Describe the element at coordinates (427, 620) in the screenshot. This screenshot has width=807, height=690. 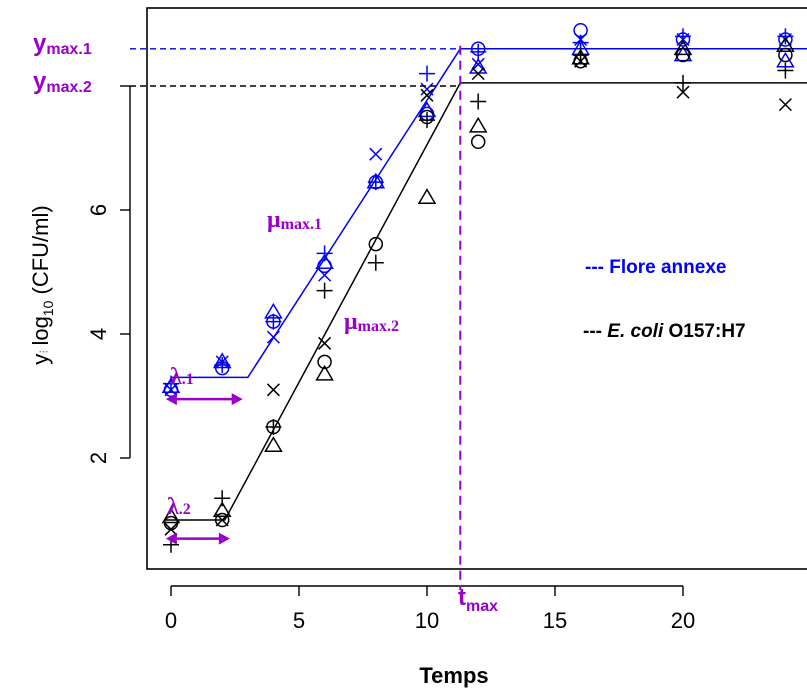
I see `x-tick-label: 10` at that location.